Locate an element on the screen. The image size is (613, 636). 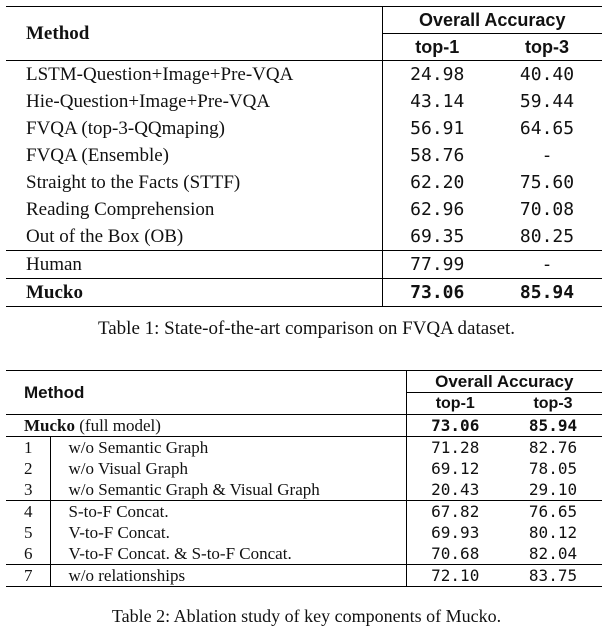
table1-header-group: Overall Accuracy is located at coordinates (492, 20).